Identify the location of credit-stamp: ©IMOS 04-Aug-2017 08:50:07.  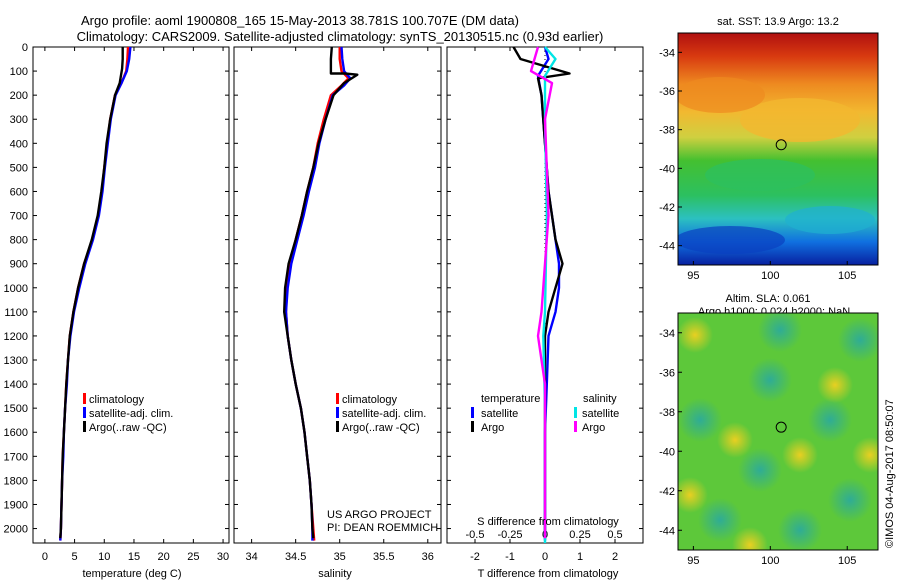
(890, 473).